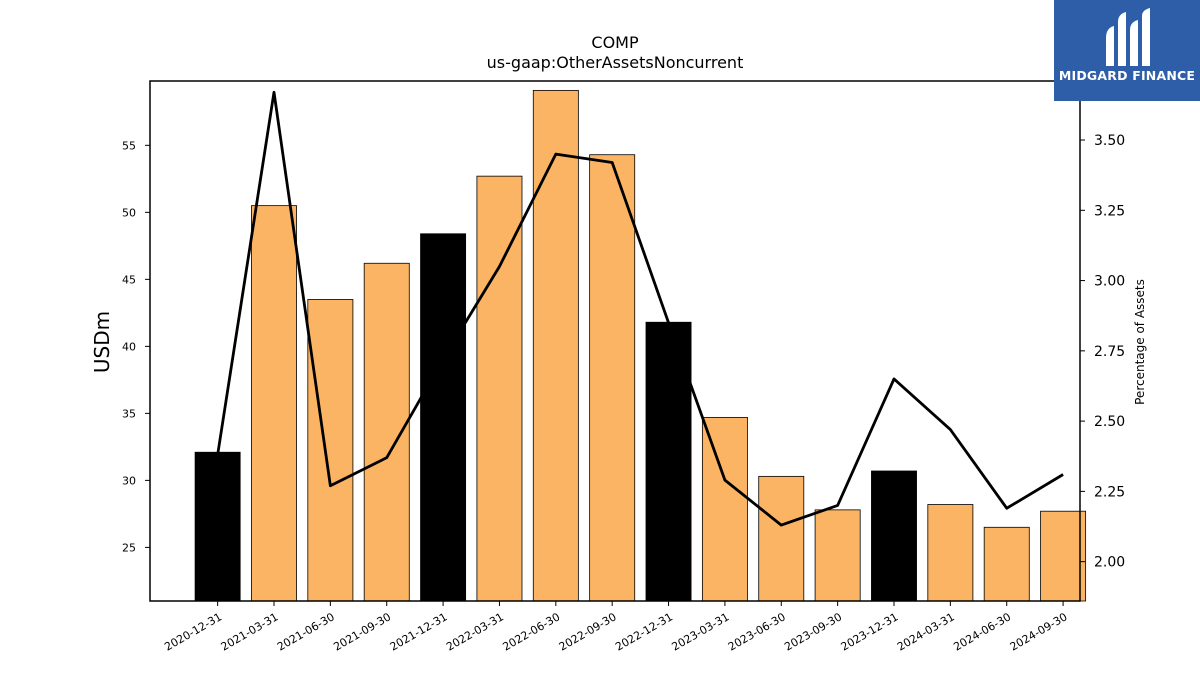 This screenshot has height=675, width=1200. I want to click on x-tick-label: 2023-06-30, so click(757, 631).